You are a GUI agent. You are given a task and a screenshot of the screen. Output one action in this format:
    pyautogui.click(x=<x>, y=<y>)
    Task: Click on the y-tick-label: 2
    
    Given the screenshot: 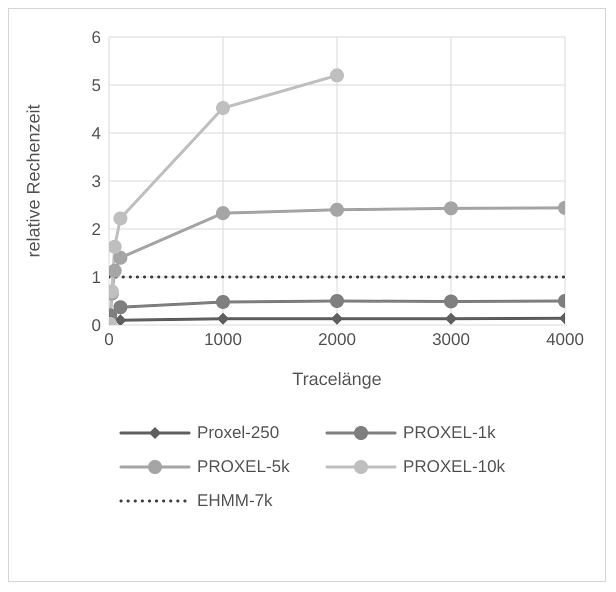 What is the action you would take?
    pyautogui.click(x=96, y=230)
    